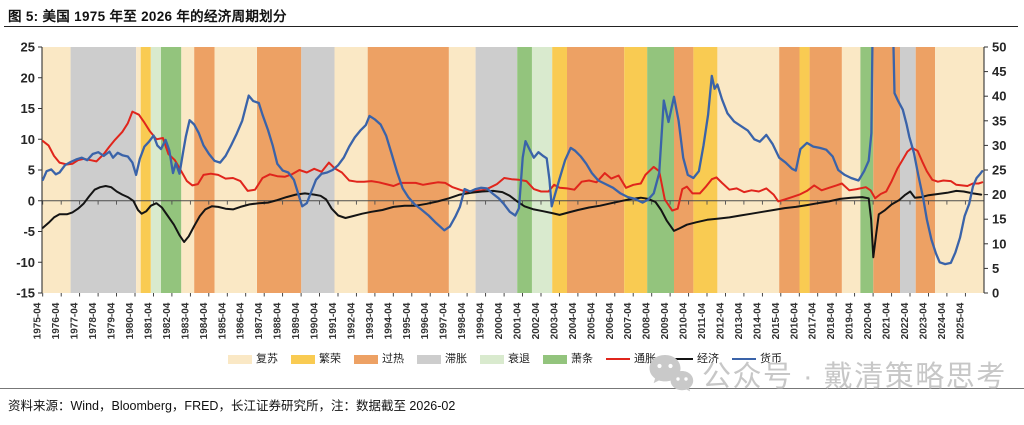  What do you see at coordinates (278, 320) in the screenshot?
I see `x-axis-tick-label: 1988-04` at bounding box center [278, 320].